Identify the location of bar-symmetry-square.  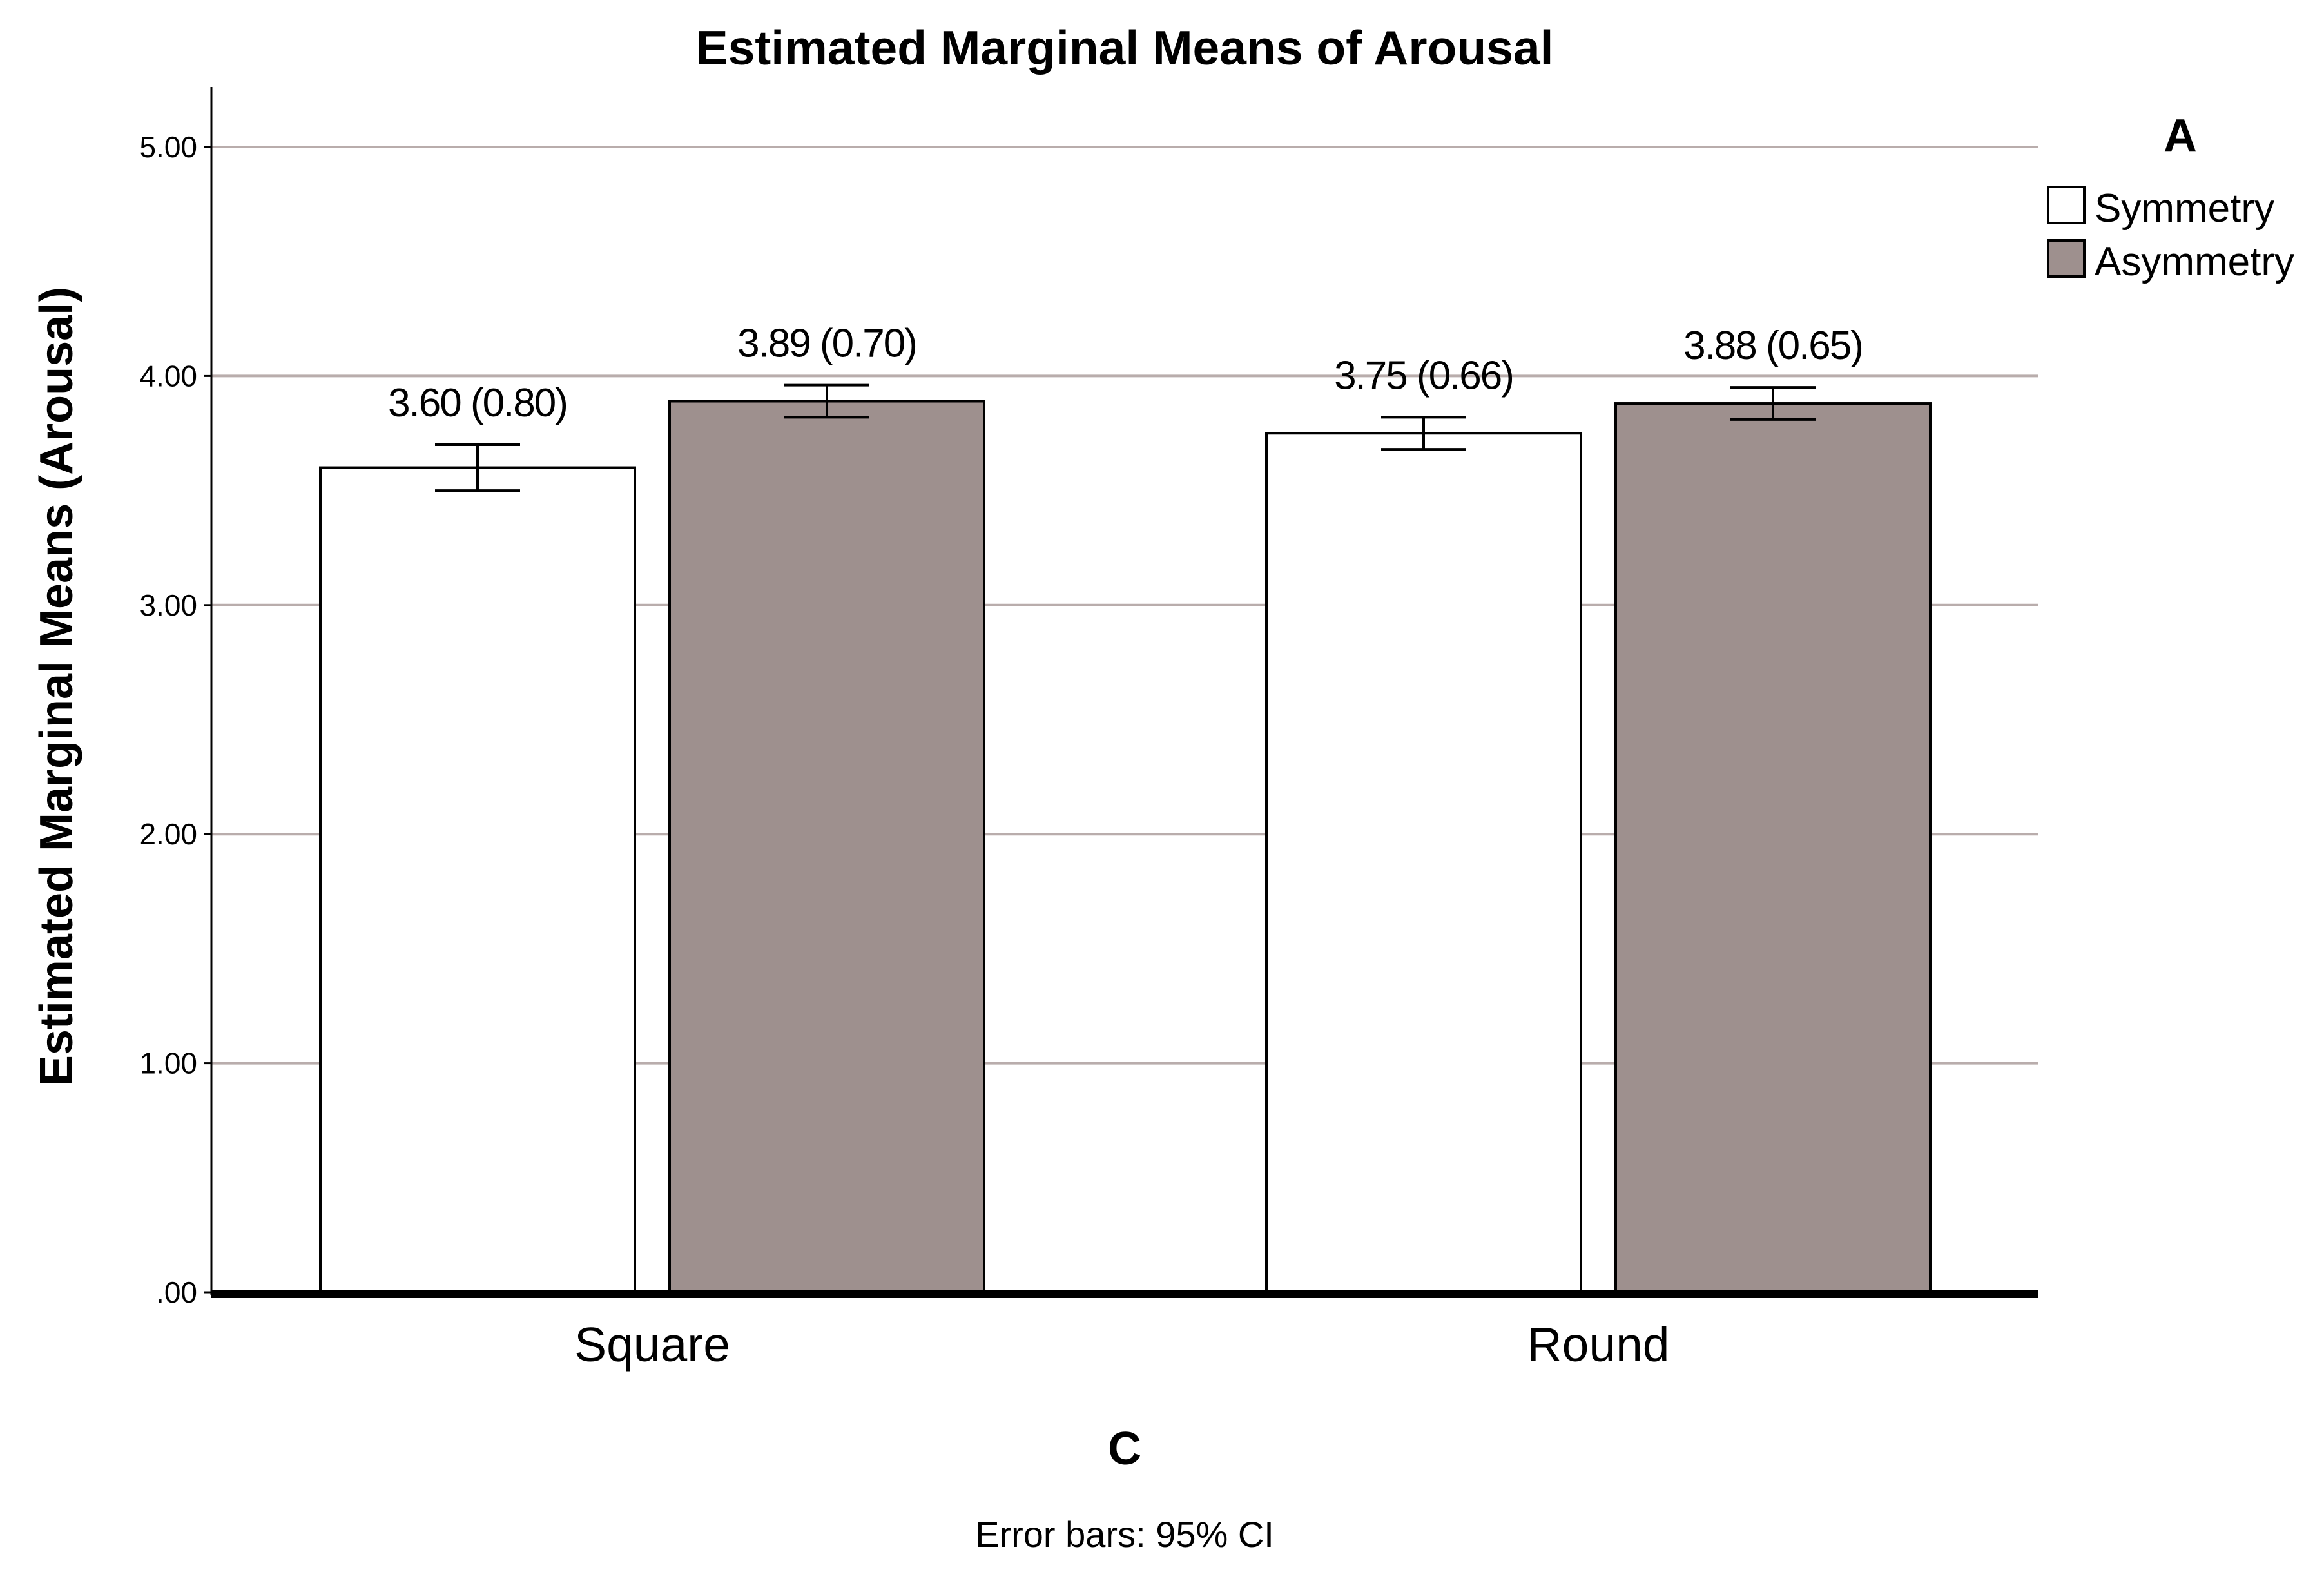
(477, 880).